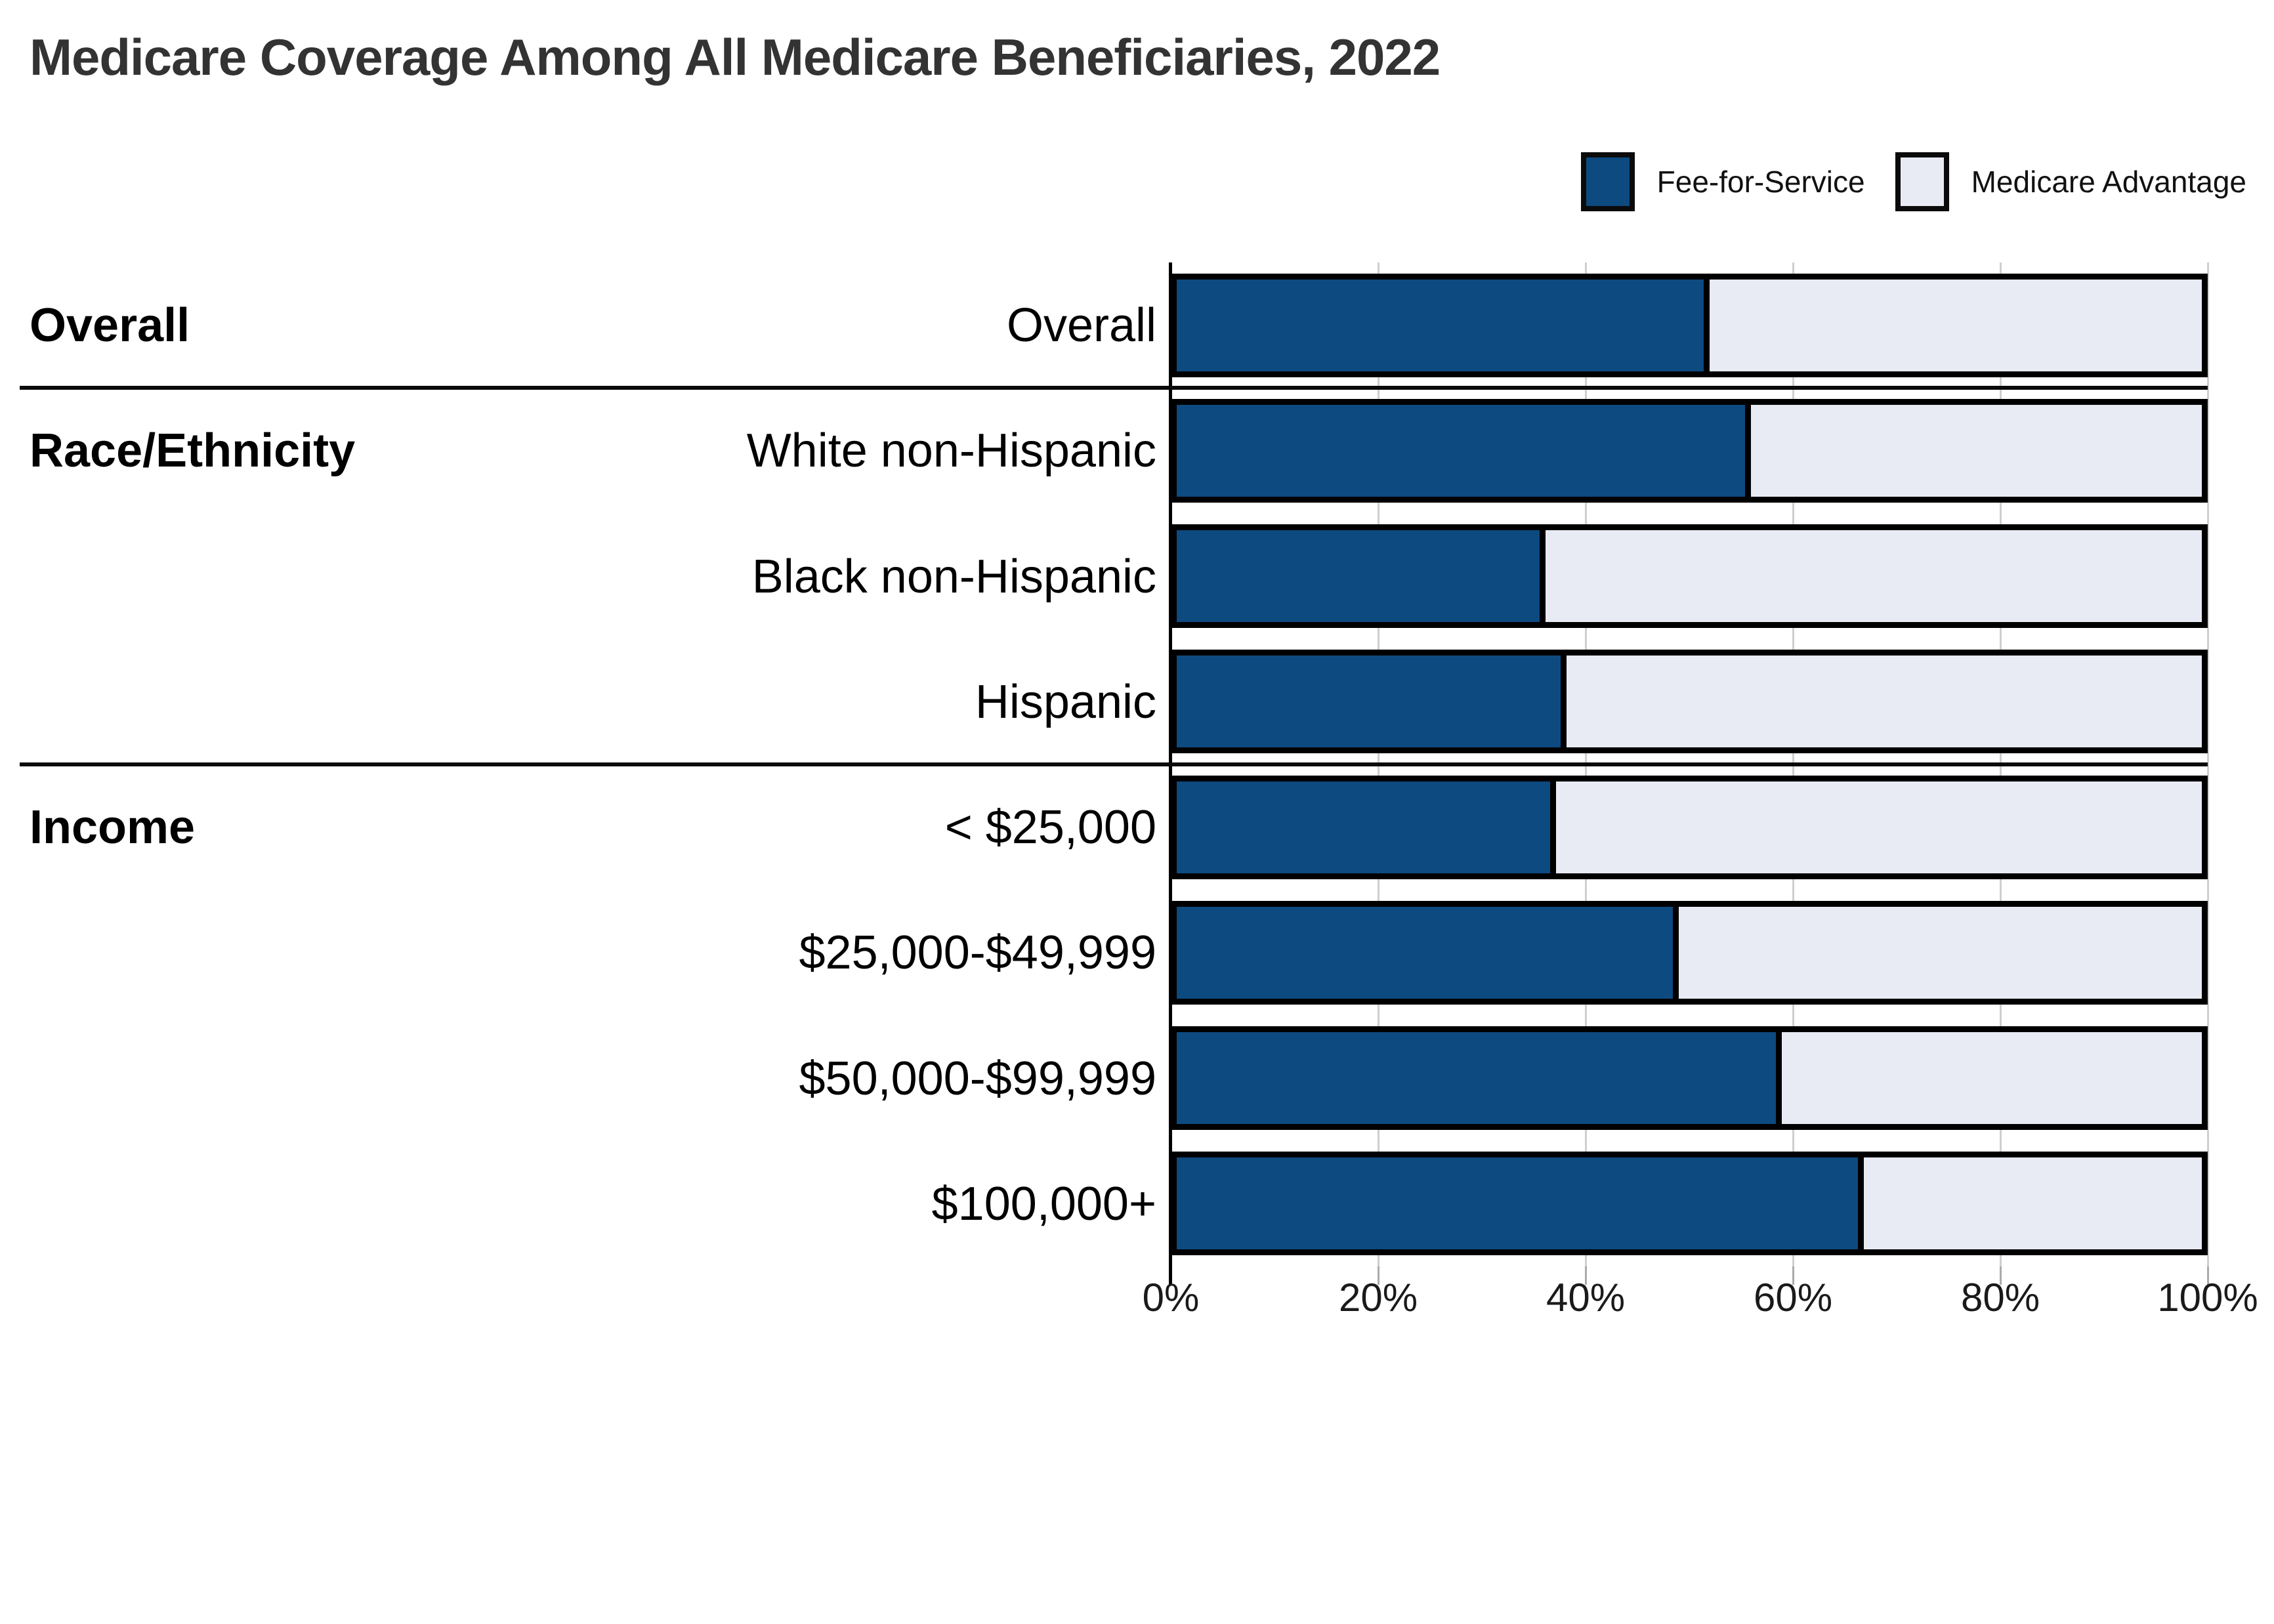 Image resolution: width=2274 pixels, height=1624 pixels. I want to click on legend: Fee-for-Service Medicare Advantage, so click(1913, 181).